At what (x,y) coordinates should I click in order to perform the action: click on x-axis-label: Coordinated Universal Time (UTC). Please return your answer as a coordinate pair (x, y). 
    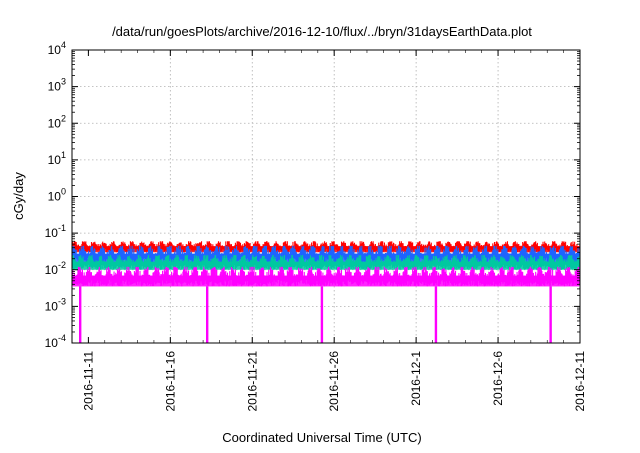
    Looking at the image, I should click on (321, 437).